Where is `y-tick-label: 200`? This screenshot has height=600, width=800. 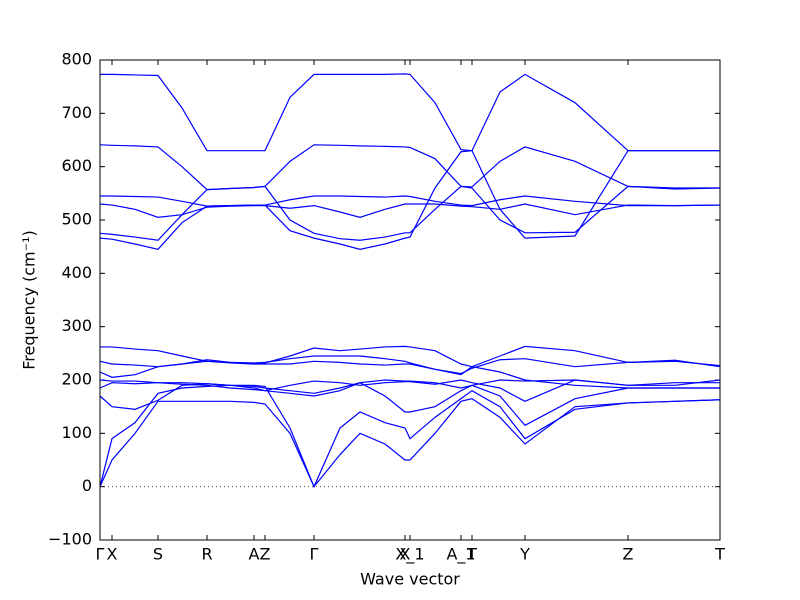
y-tick-label: 200 is located at coordinates (76, 379).